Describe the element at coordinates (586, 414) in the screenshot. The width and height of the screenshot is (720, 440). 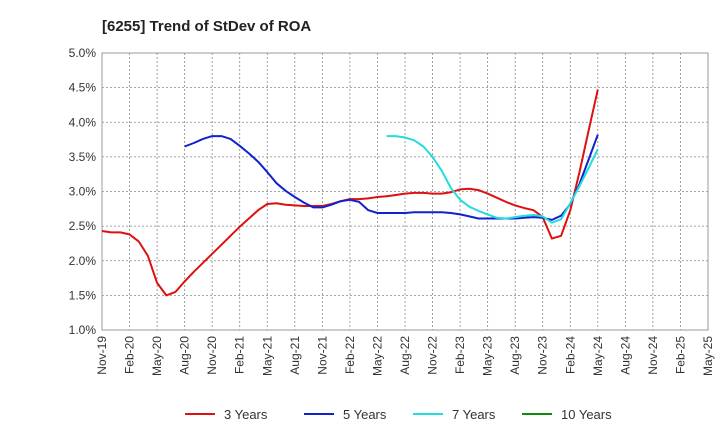
I see `legend-label: 10 Years` at that location.